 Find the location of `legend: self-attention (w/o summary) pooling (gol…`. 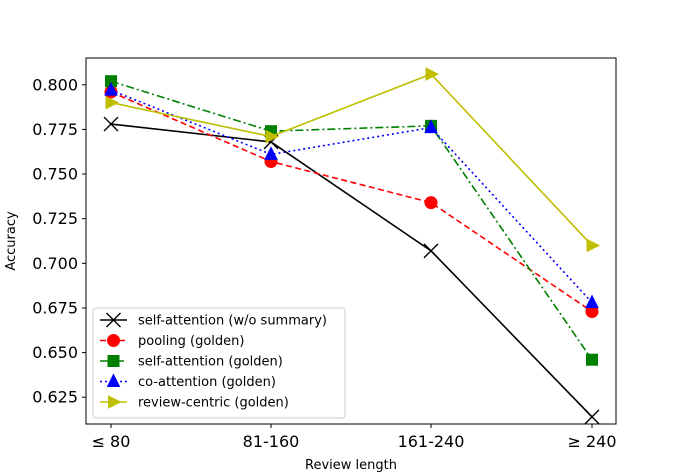

legend: self-attention (w/o summary) pooling (gol… is located at coordinates (219, 363).